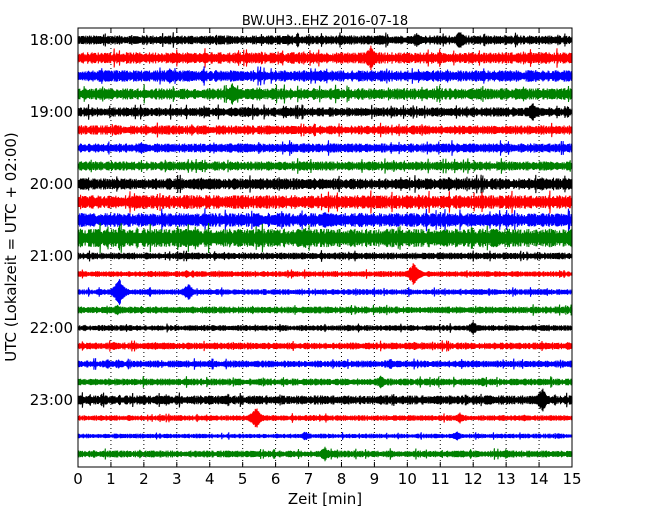 This screenshot has width=650, height=520. Describe the element at coordinates (325, 40) in the screenshot. I see `trace-18:00` at that location.